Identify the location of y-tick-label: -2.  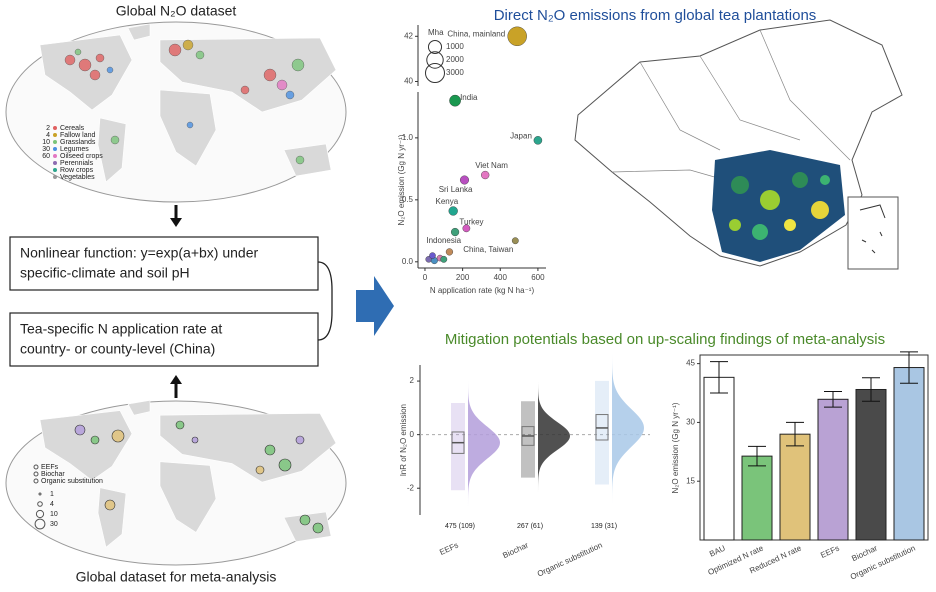
(411, 487).